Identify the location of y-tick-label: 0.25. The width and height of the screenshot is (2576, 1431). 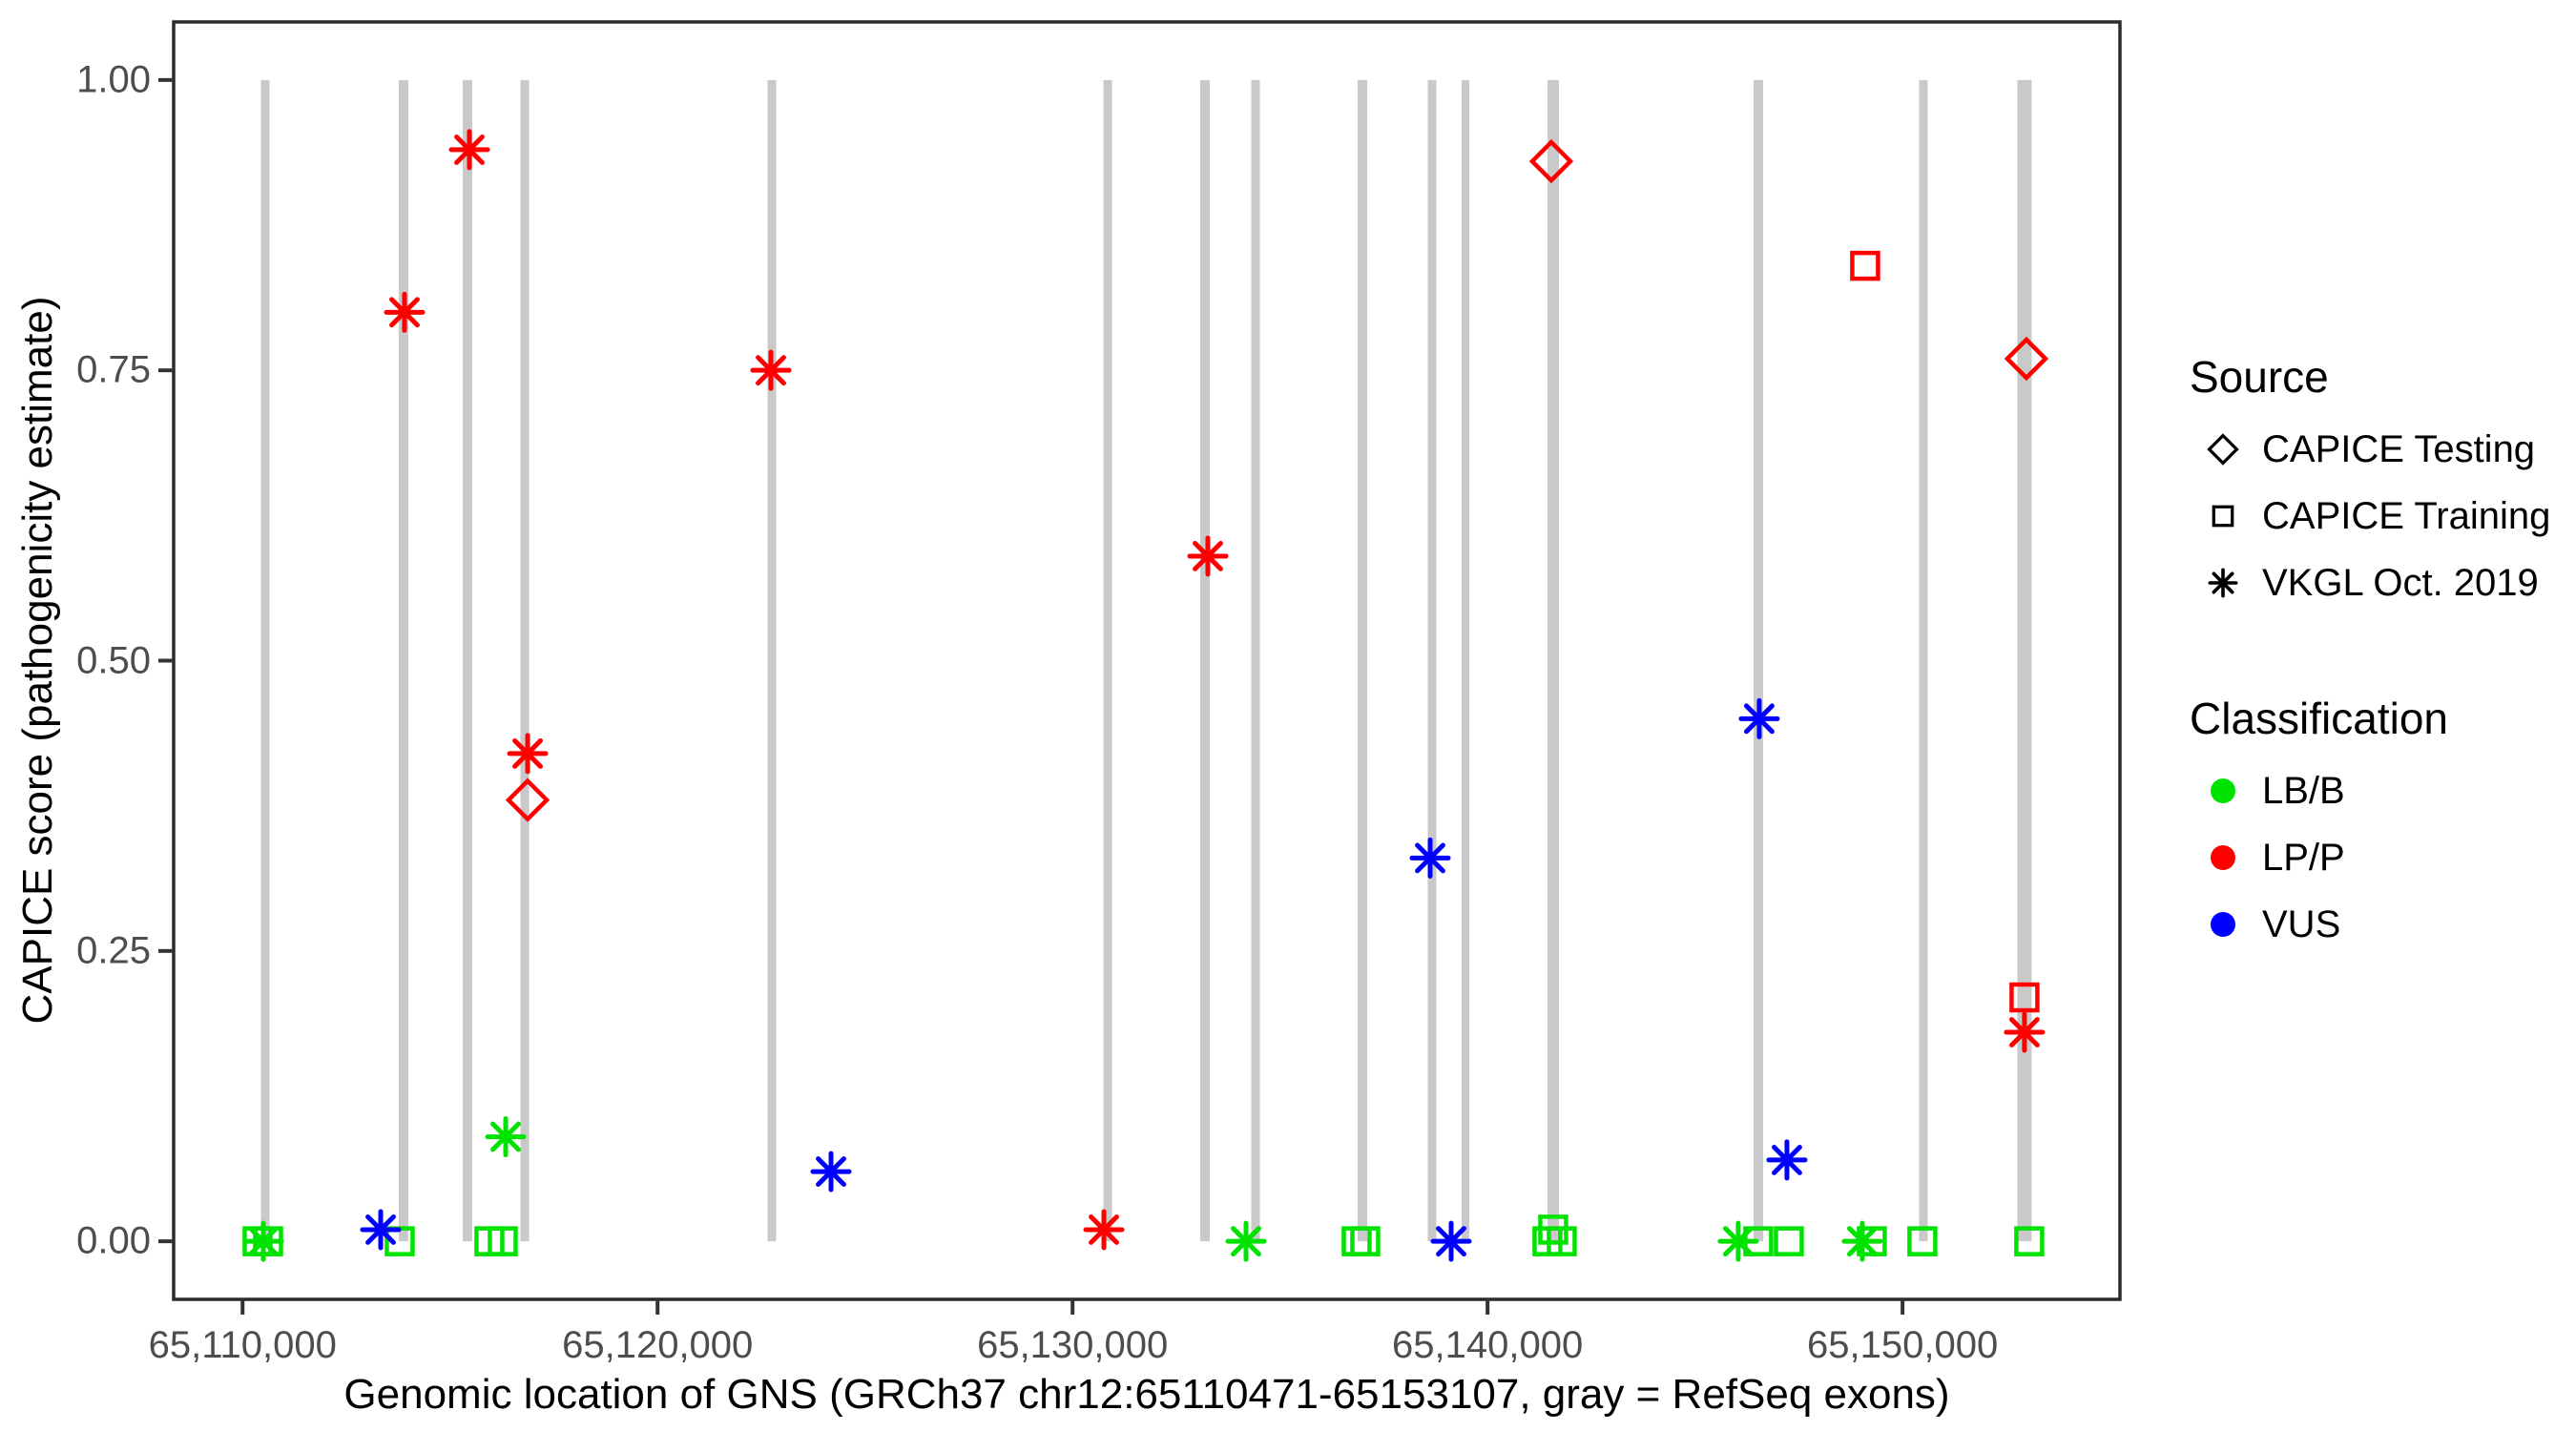
(113, 950).